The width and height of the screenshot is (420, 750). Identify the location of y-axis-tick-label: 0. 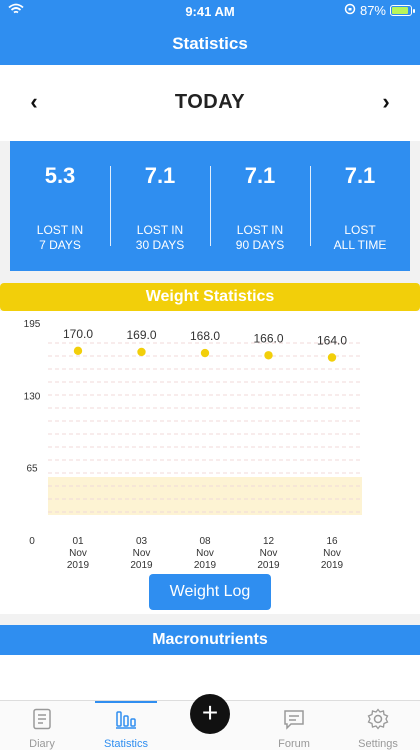
(32, 541).